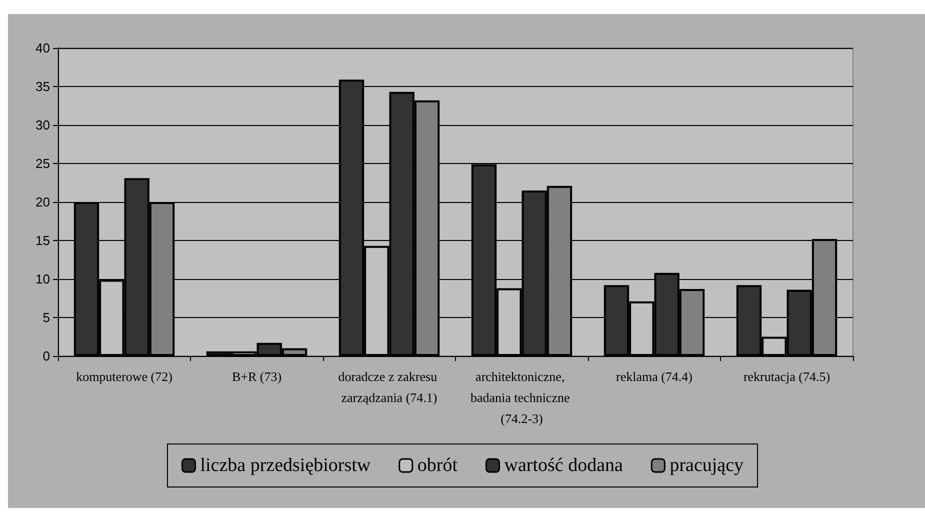  What do you see at coordinates (654, 376) in the screenshot?
I see `x-tick-label: reklama (74.4)` at bounding box center [654, 376].